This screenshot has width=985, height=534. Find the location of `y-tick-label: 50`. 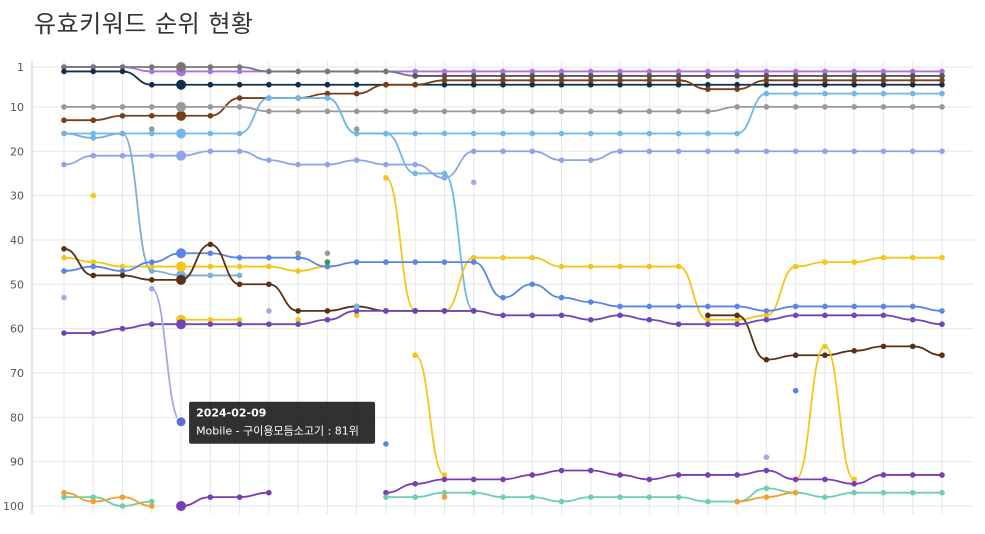

y-tick-label: 50 is located at coordinates (17, 284).